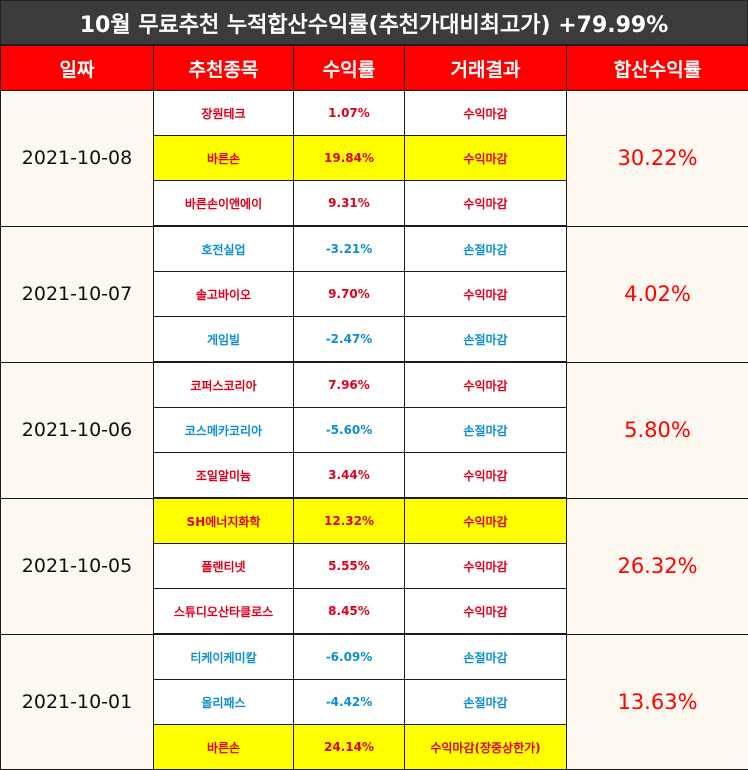  I want to click on stock-name-cell: 바른손이앤에이, so click(224, 204).